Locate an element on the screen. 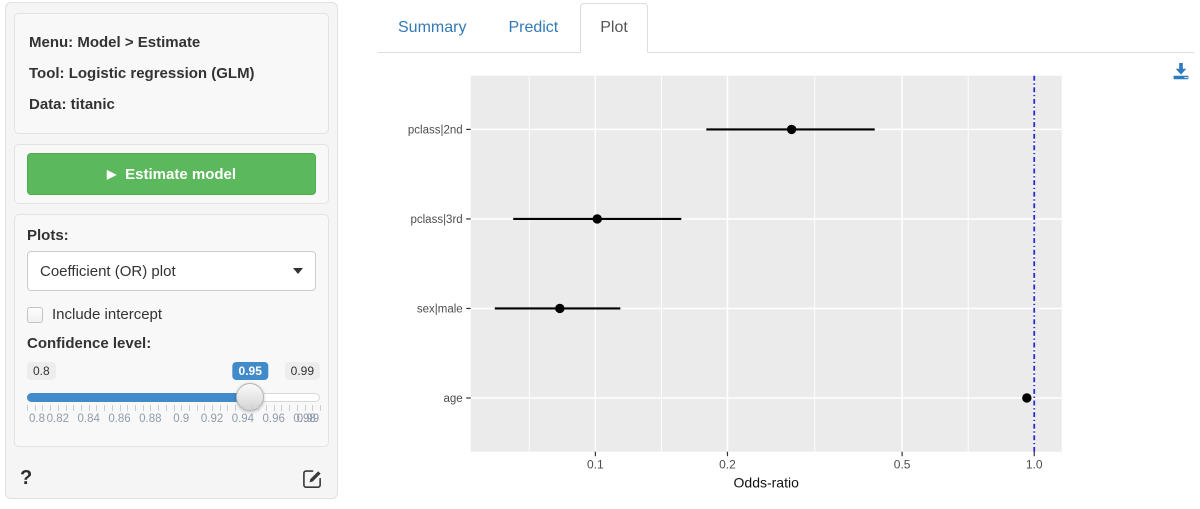 This screenshot has width=1200, height=509. plots-label: Plots: is located at coordinates (48, 235).